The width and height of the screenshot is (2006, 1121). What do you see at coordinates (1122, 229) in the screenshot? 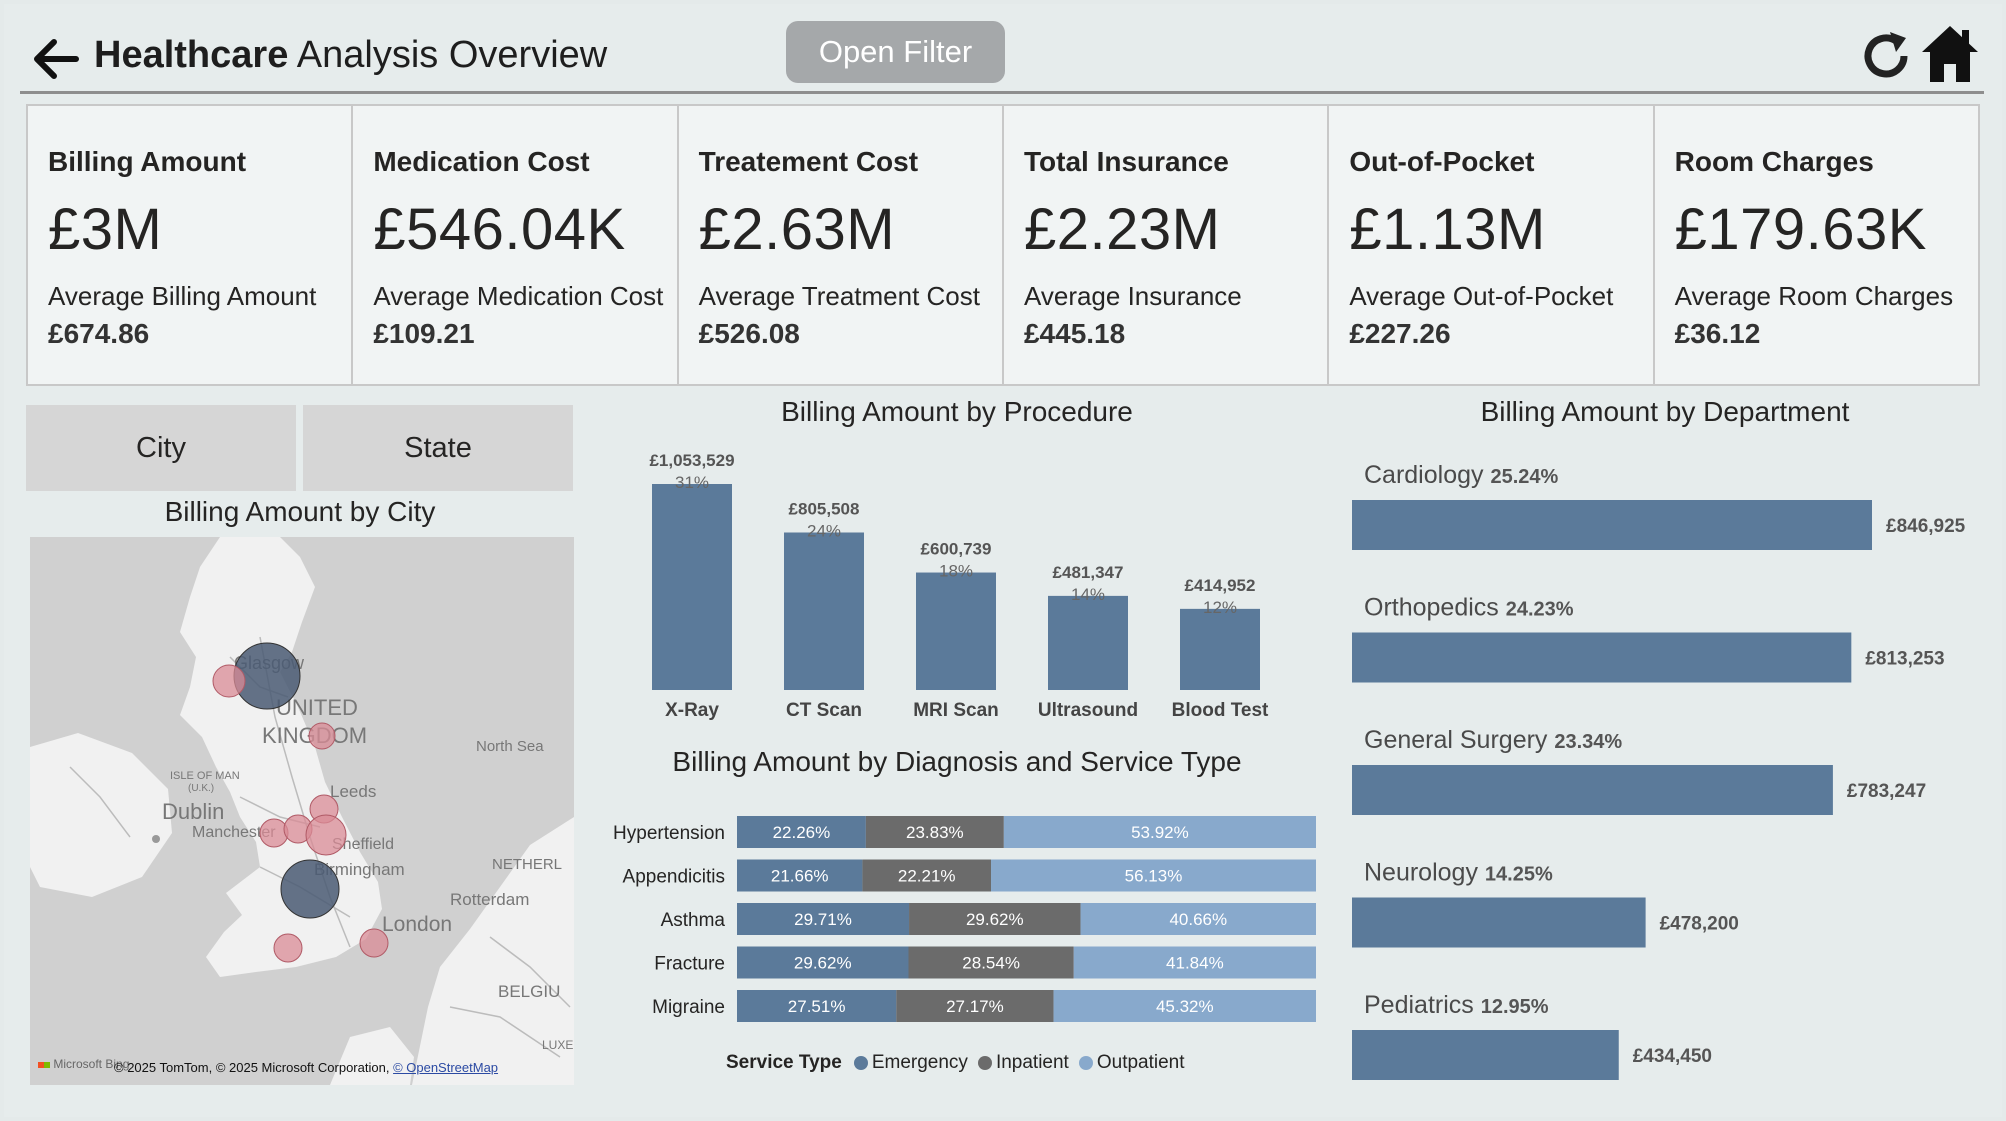
I see `kpi-value: £2.23M` at bounding box center [1122, 229].